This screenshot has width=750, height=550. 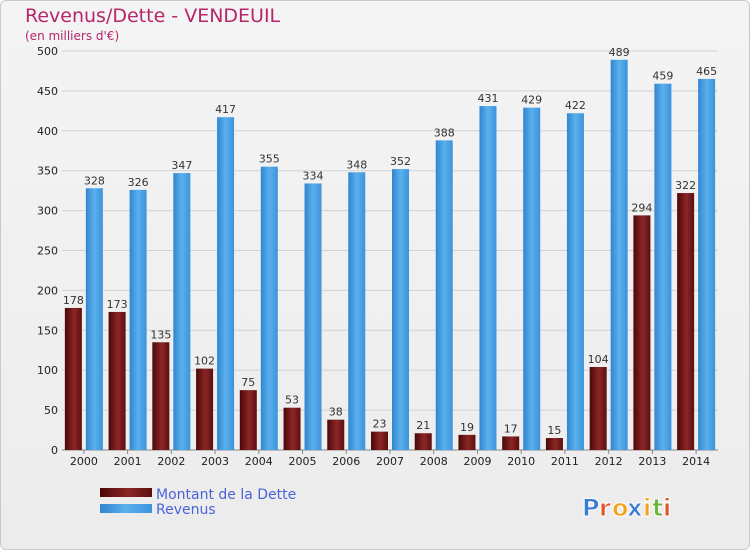 What do you see at coordinates (47, 171) in the screenshot?
I see `y-tick-label: 350` at bounding box center [47, 171].